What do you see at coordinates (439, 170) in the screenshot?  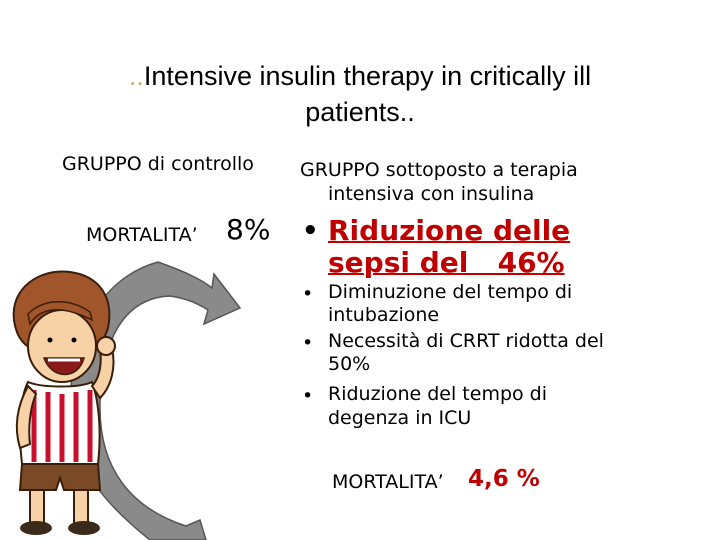 I see `treatment-group-label: GRUPPO sottoposto a terapia` at bounding box center [439, 170].